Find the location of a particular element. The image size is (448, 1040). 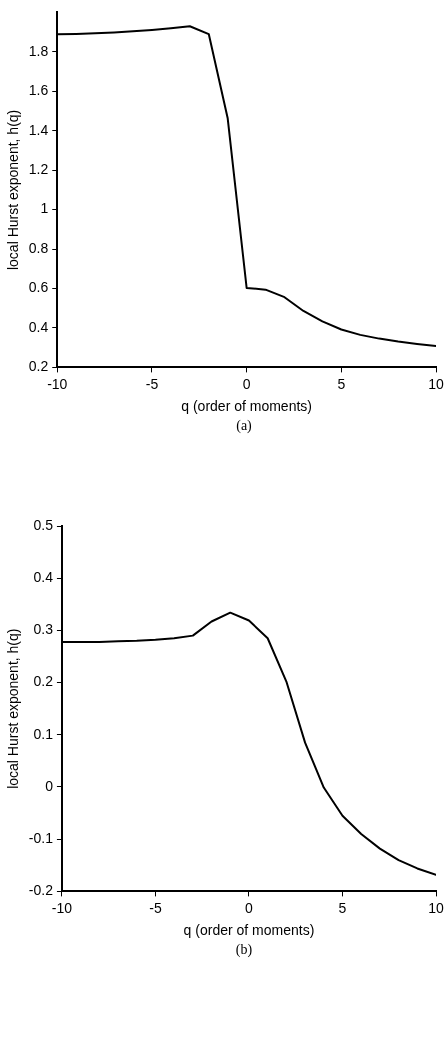

y-tick-label: 0.1 is located at coordinates (43, 733).